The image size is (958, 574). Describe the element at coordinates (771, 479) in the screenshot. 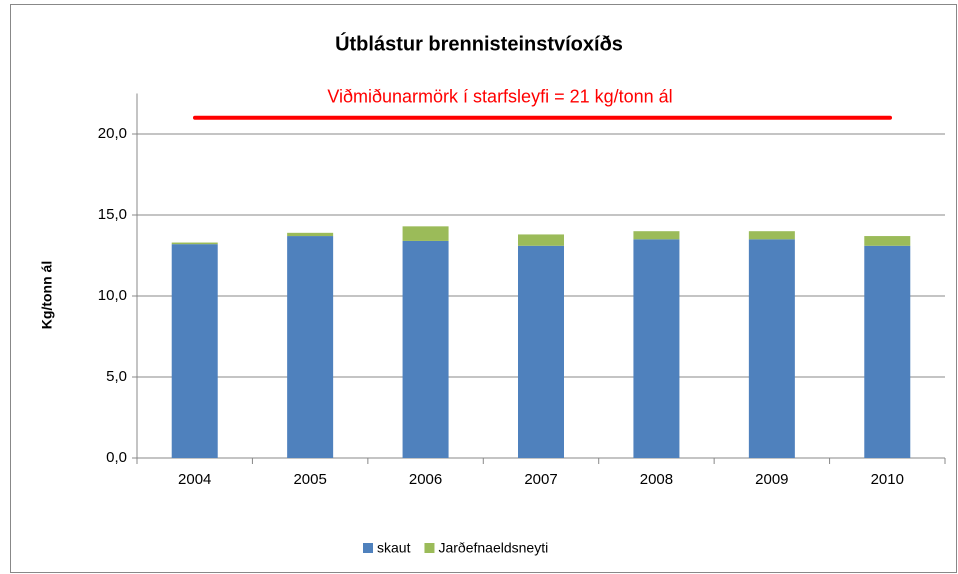

I see `x-tick-label: 2009` at that location.